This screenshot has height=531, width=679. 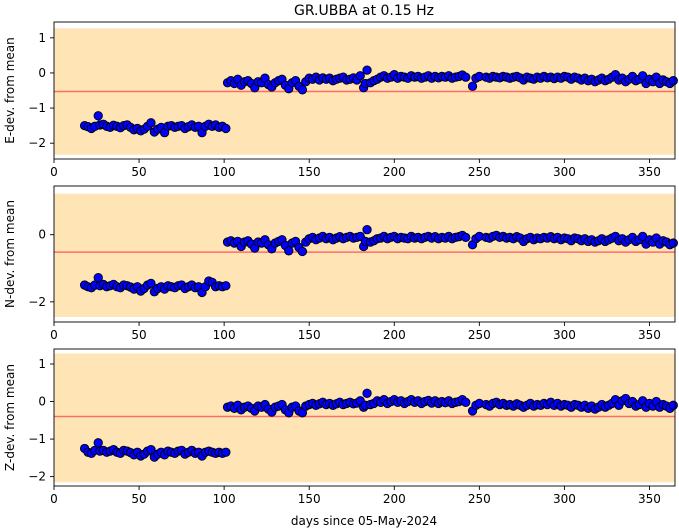 What do you see at coordinates (364, 521) in the screenshot?
I see `x-axis-label: days since 05-May-2024` at bounding box center [364, 521].